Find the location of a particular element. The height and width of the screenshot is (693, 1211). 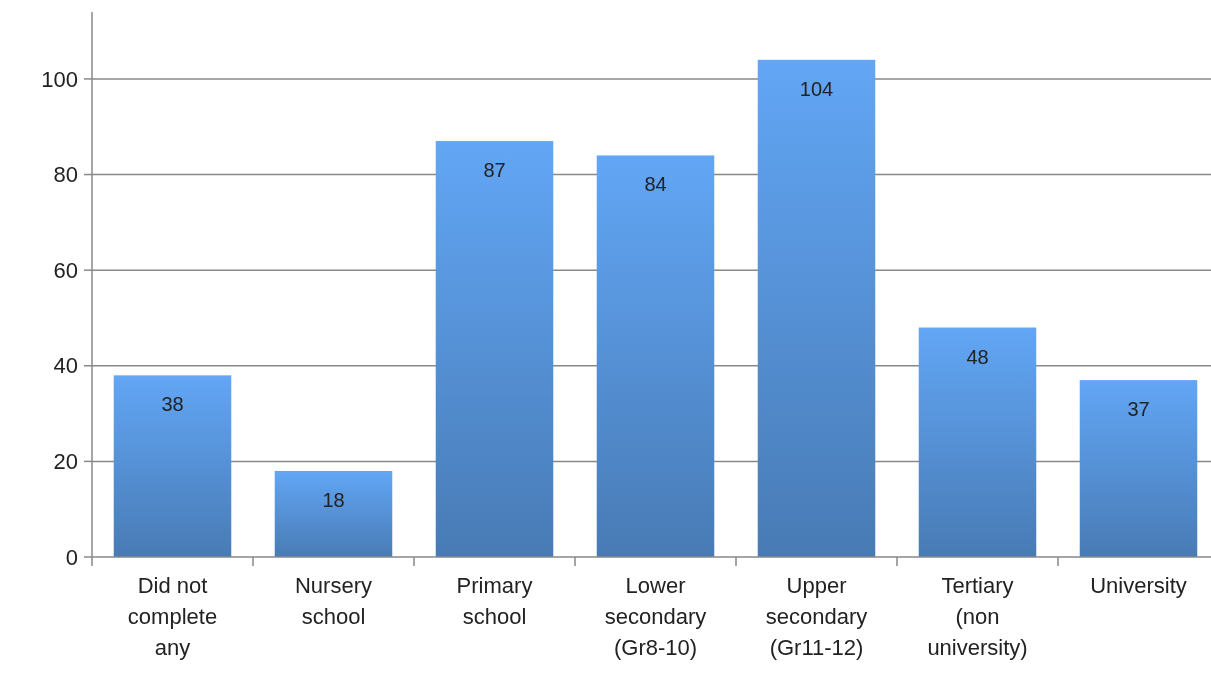

y-tick-label: 40 is located at coordinates (65, 366).